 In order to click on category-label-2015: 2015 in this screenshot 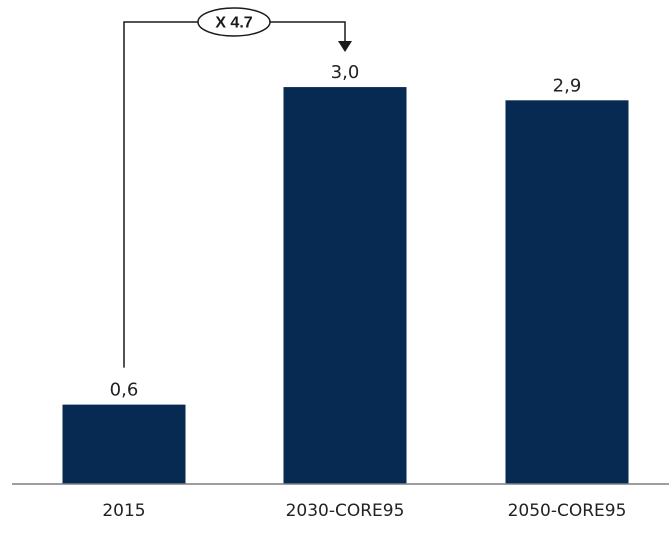, I will do `click(123, 511)`.